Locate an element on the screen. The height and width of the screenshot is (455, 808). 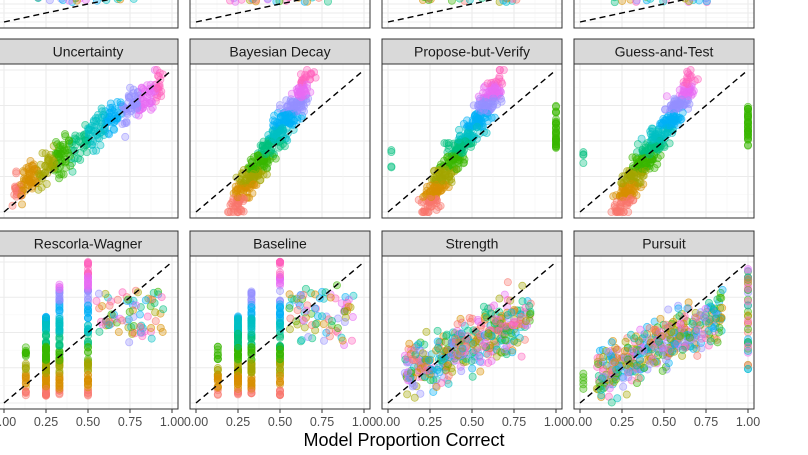
facet-panel: Pursuit 0.00 0.25 0.50 0.75 1.00 is located at coordinates (664, 329).